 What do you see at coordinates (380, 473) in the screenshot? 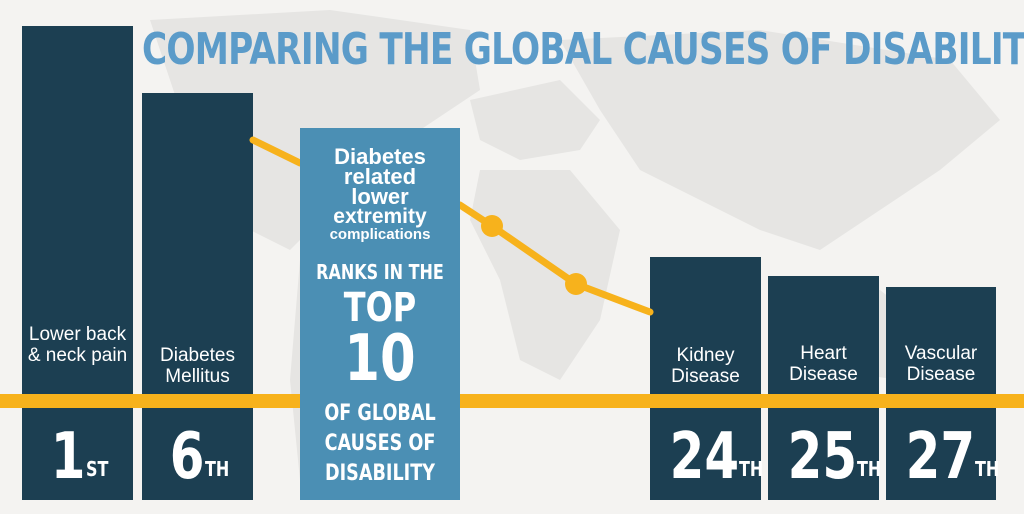
I see `disability-label: DISABILITY` at bounding box center [380, 473].